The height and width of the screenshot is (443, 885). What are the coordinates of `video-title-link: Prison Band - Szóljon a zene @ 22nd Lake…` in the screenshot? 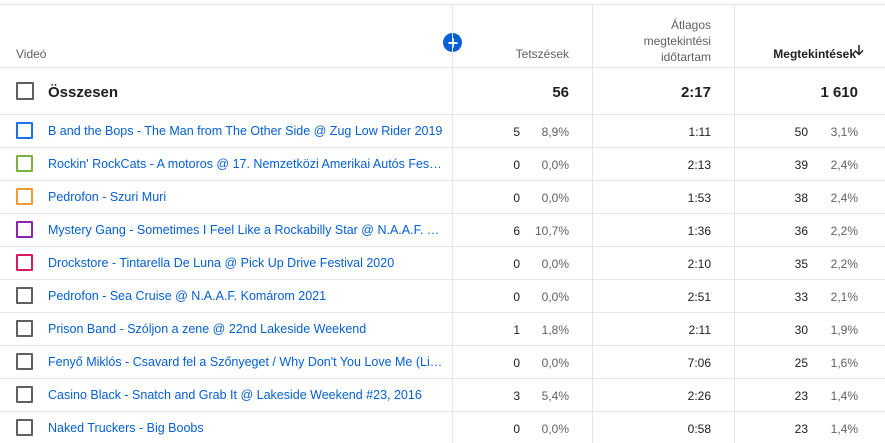 It's located at (207, 329).